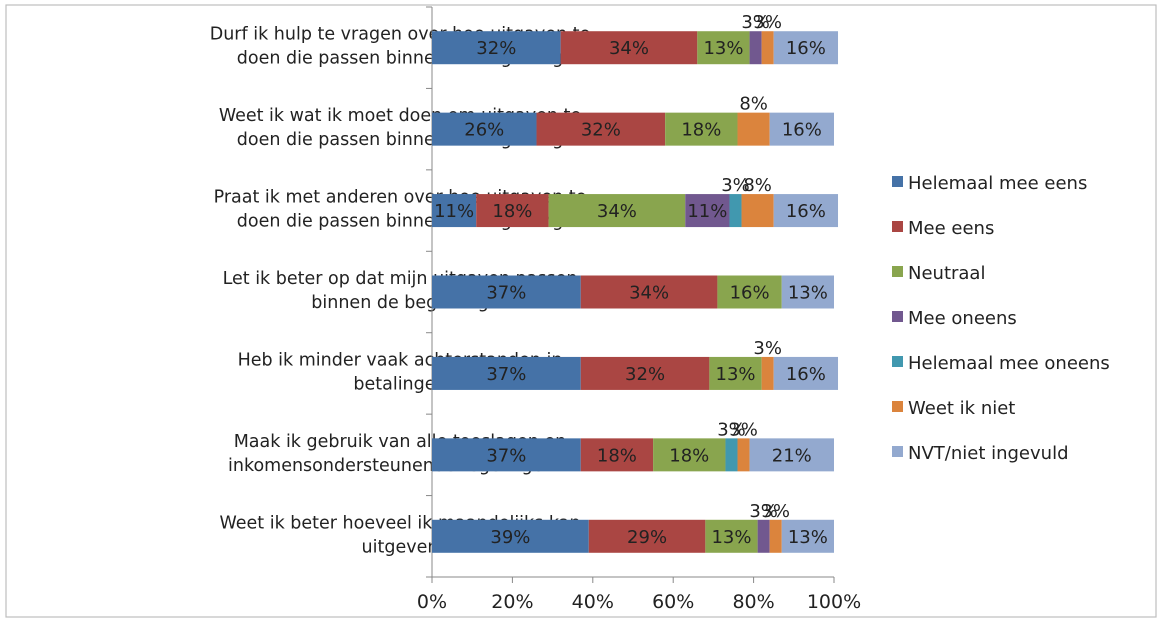 The image size is (1160, 627). I want to click on data-label: 26%, so click(484, 130).